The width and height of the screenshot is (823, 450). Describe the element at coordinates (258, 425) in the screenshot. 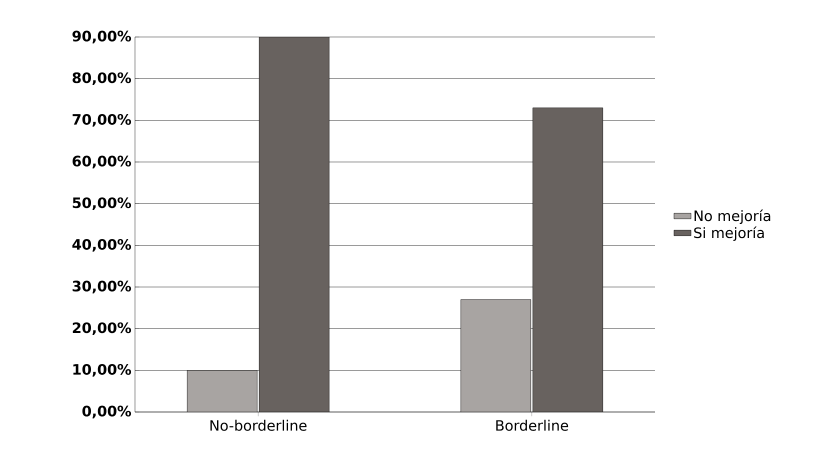

I see `x-tick-label: No-borderline` at that location.